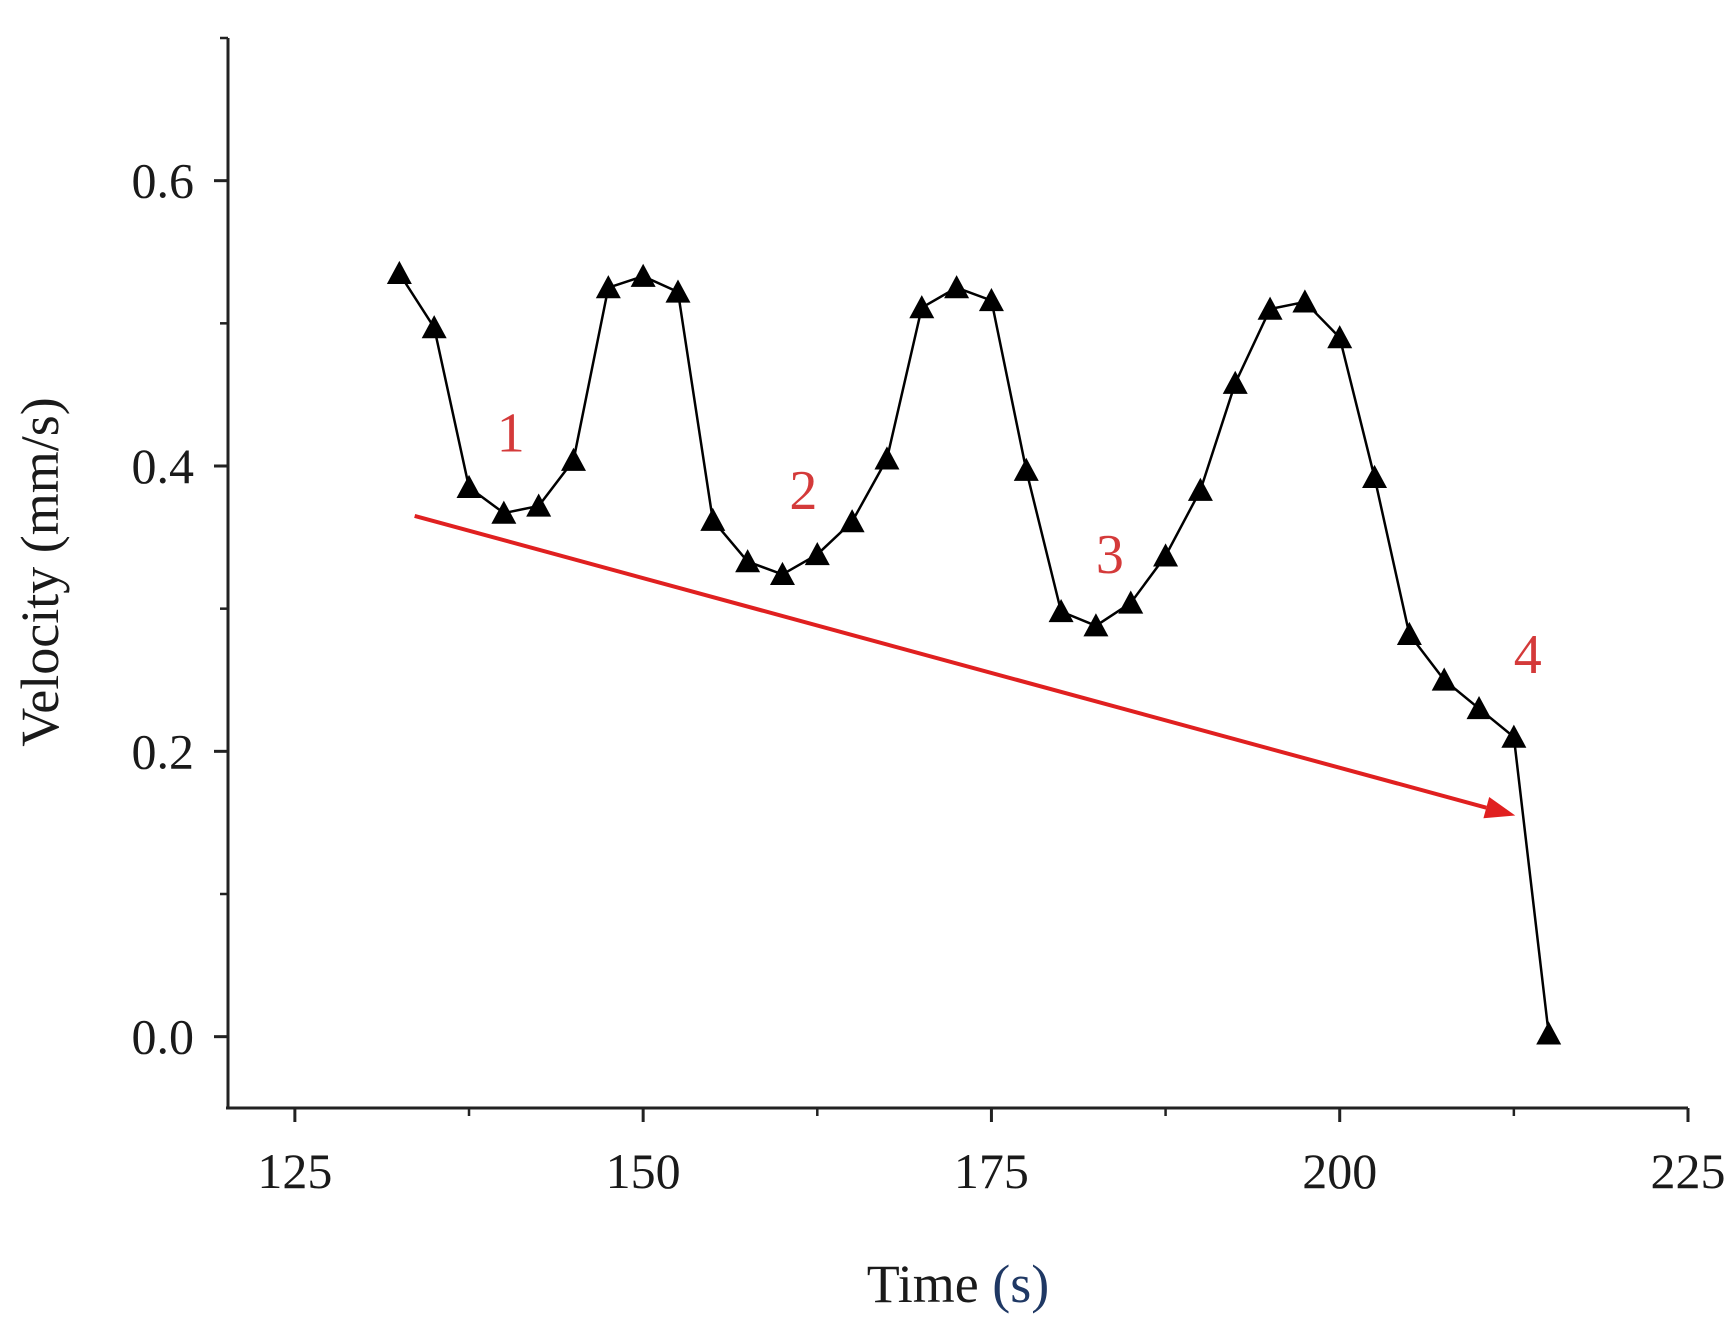 The width and height of the screenshot is (1735, 1328). I want to click on x-axis-title-unit: (s), so click(1020, 1284).